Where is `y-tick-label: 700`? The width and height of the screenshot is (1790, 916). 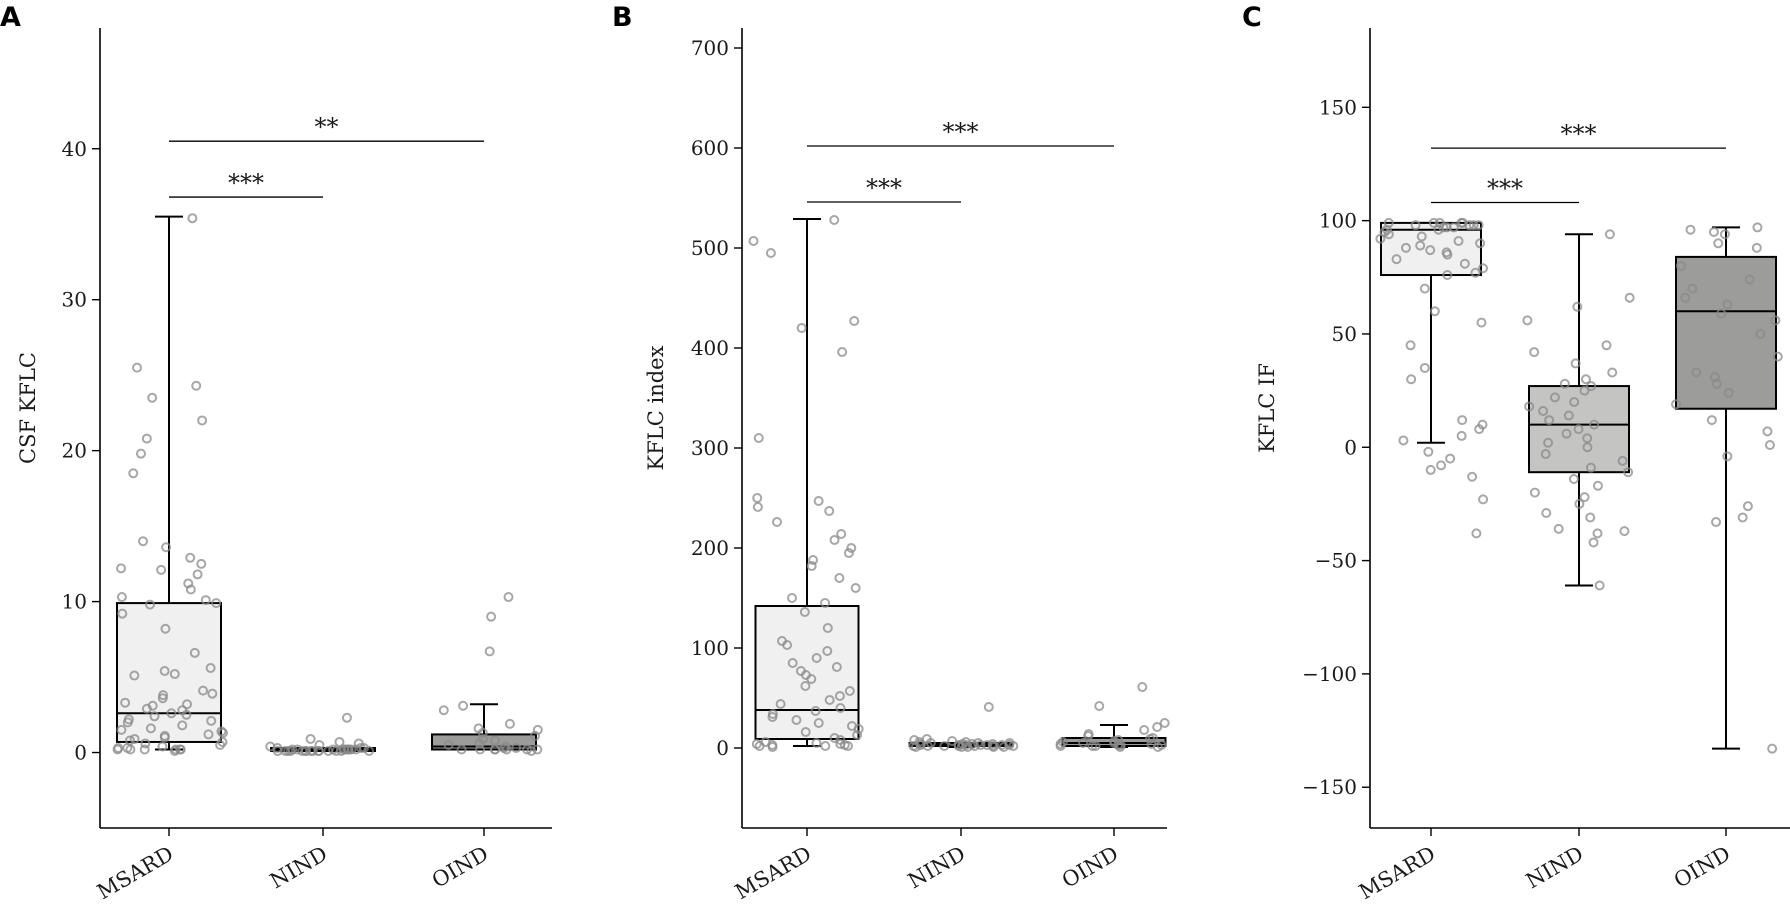
y-tick-label: 700 is located at coordinates (710, 48).